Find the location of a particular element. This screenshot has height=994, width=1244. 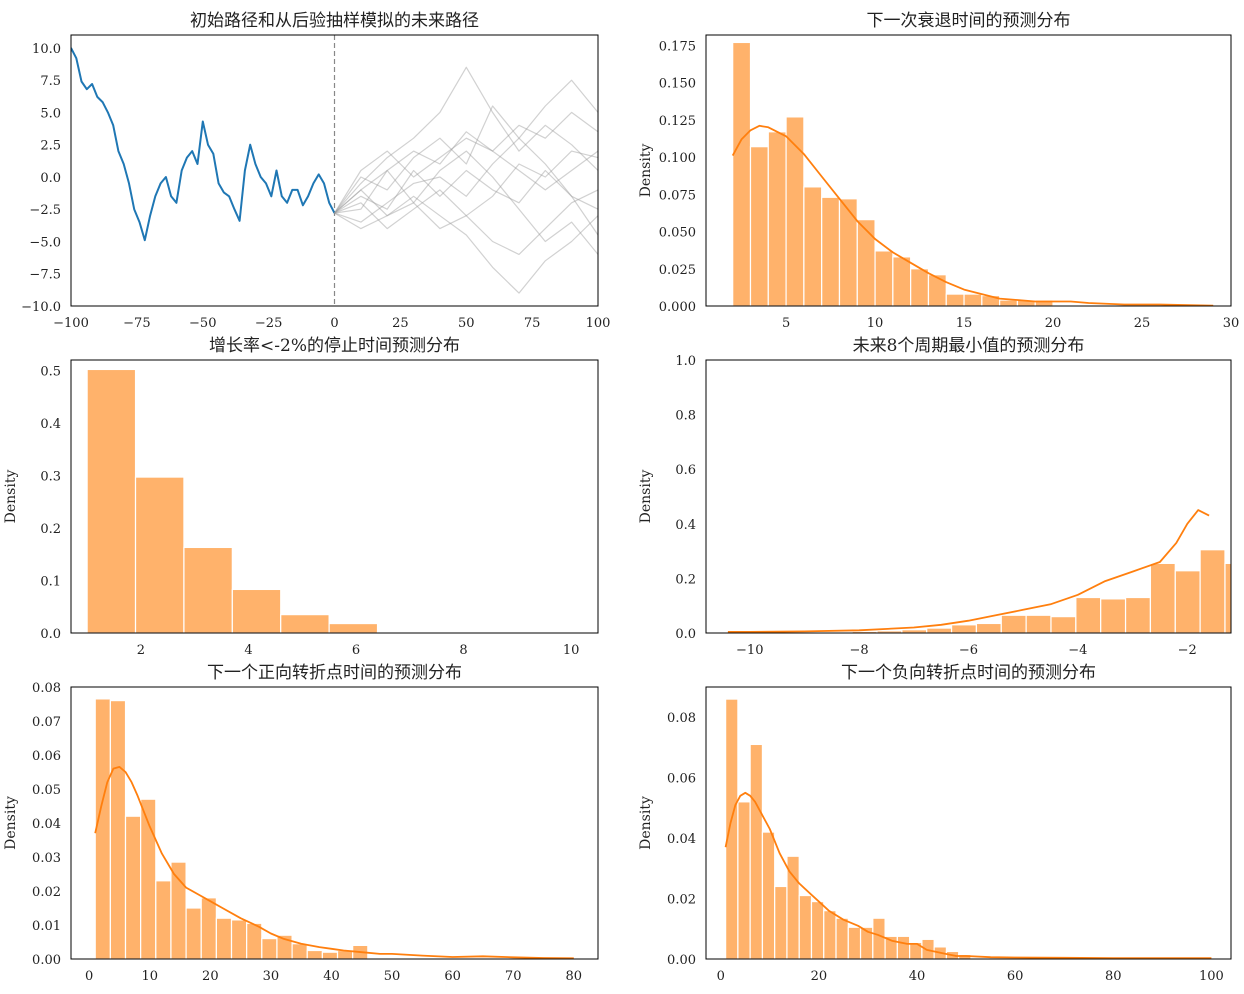

x-tick-label: −8 is located at coordinates (859, 650).